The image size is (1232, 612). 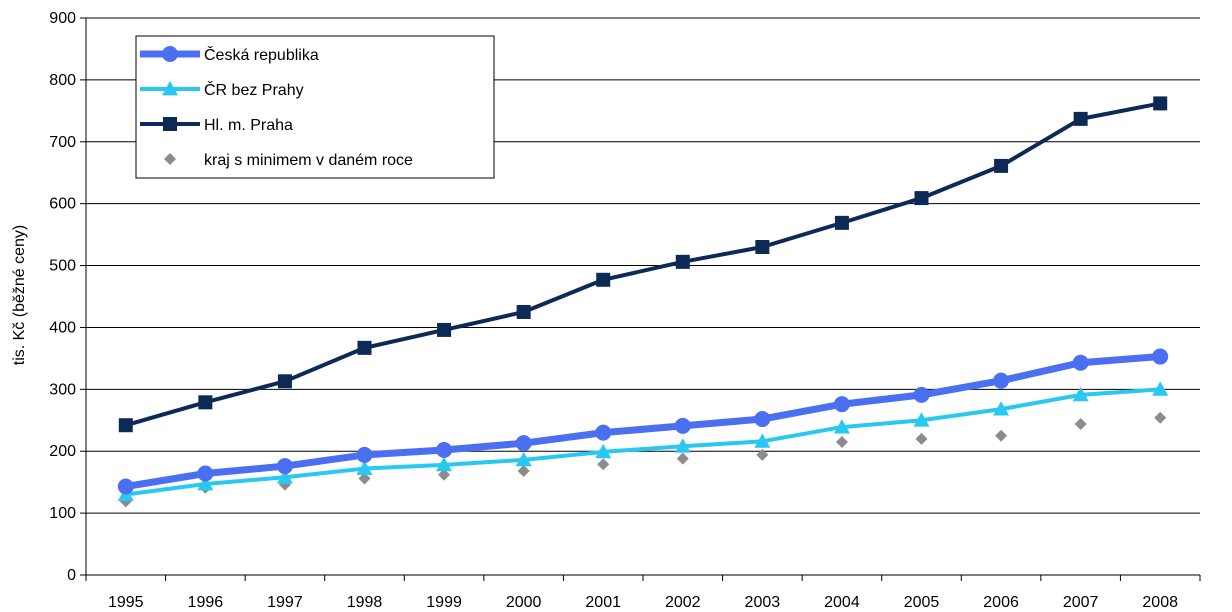 I want to click on legend-label: kraj s minimem v daném roce, so click(x=308, y=160).